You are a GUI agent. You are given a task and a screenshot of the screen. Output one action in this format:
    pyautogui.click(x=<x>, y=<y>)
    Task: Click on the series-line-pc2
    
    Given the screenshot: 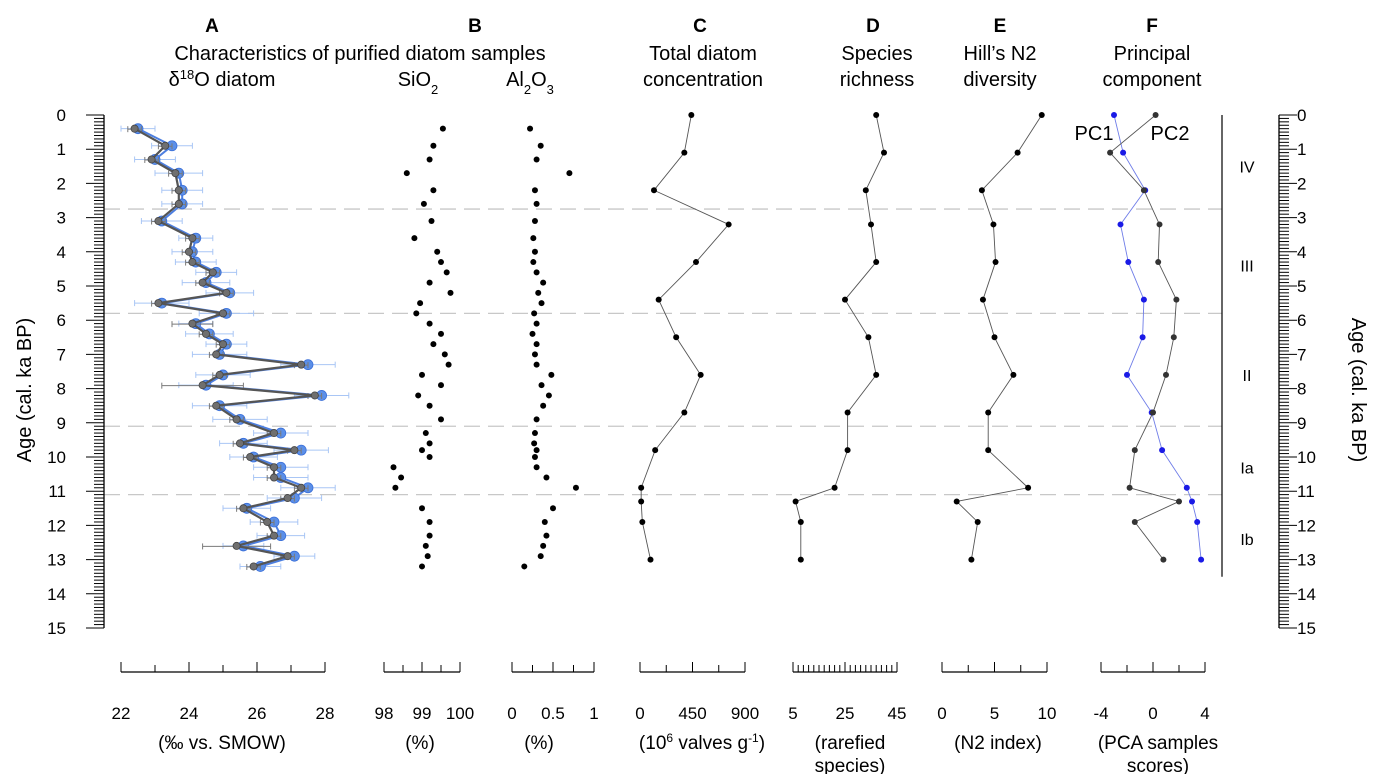 What is the action you would take?
    pyautogui.click(x=1145, y=337)
    